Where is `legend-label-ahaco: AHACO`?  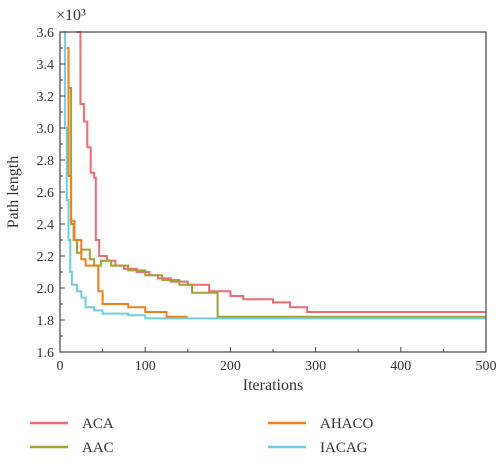 legend-label-ahaco: AHACO is located at coordinates (347, 424).